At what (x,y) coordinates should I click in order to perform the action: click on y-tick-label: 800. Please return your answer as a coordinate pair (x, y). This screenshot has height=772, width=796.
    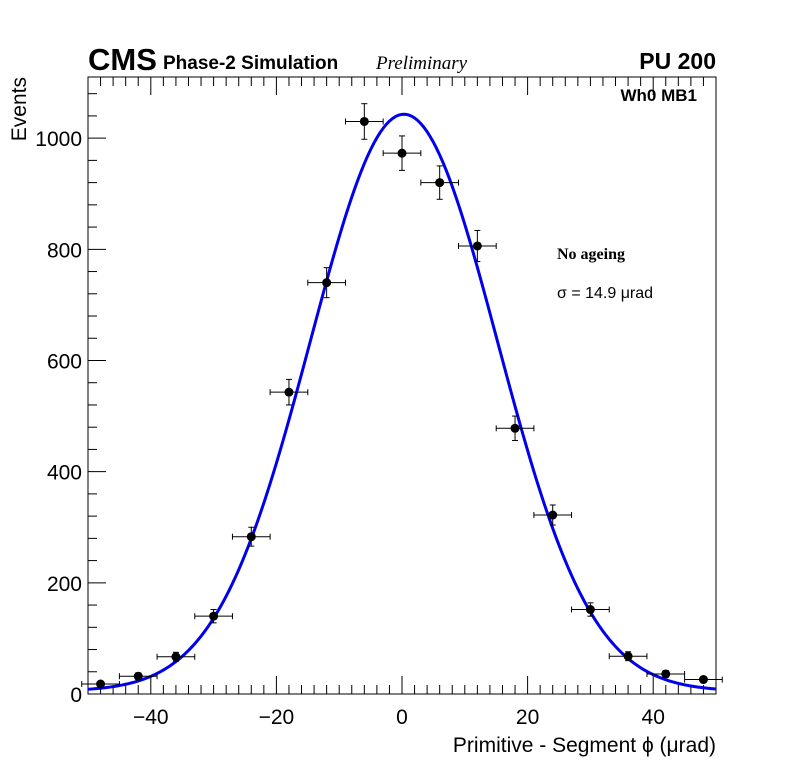
    Looking at the image, I should click on (64, 250).